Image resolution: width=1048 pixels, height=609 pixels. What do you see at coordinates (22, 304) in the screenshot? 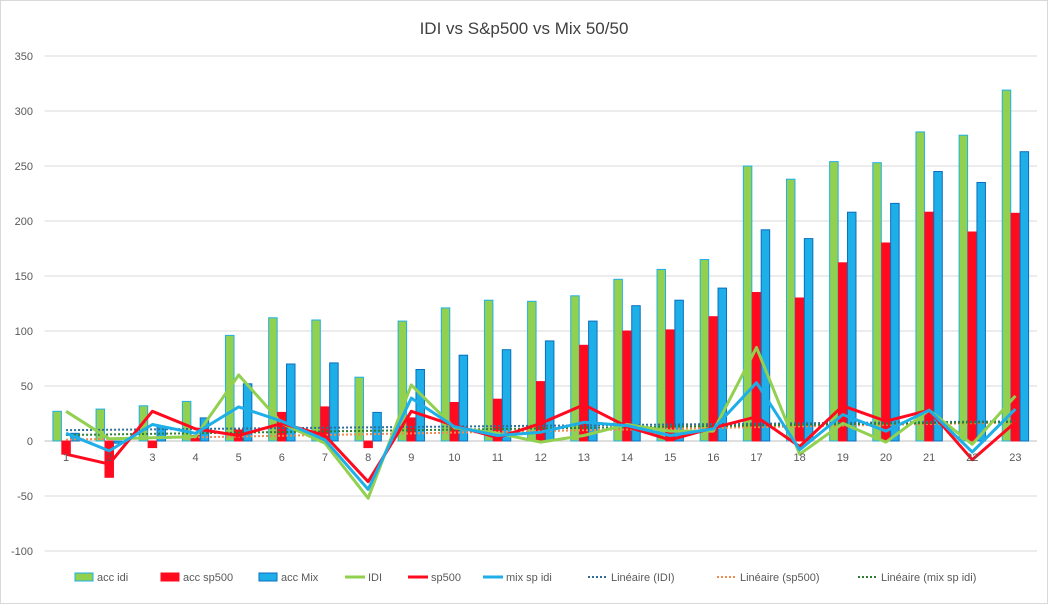
I see `y-axis-ticks: -100 -50 0 50 100 150 200 250 300 350` at bounding box center [22, 304].